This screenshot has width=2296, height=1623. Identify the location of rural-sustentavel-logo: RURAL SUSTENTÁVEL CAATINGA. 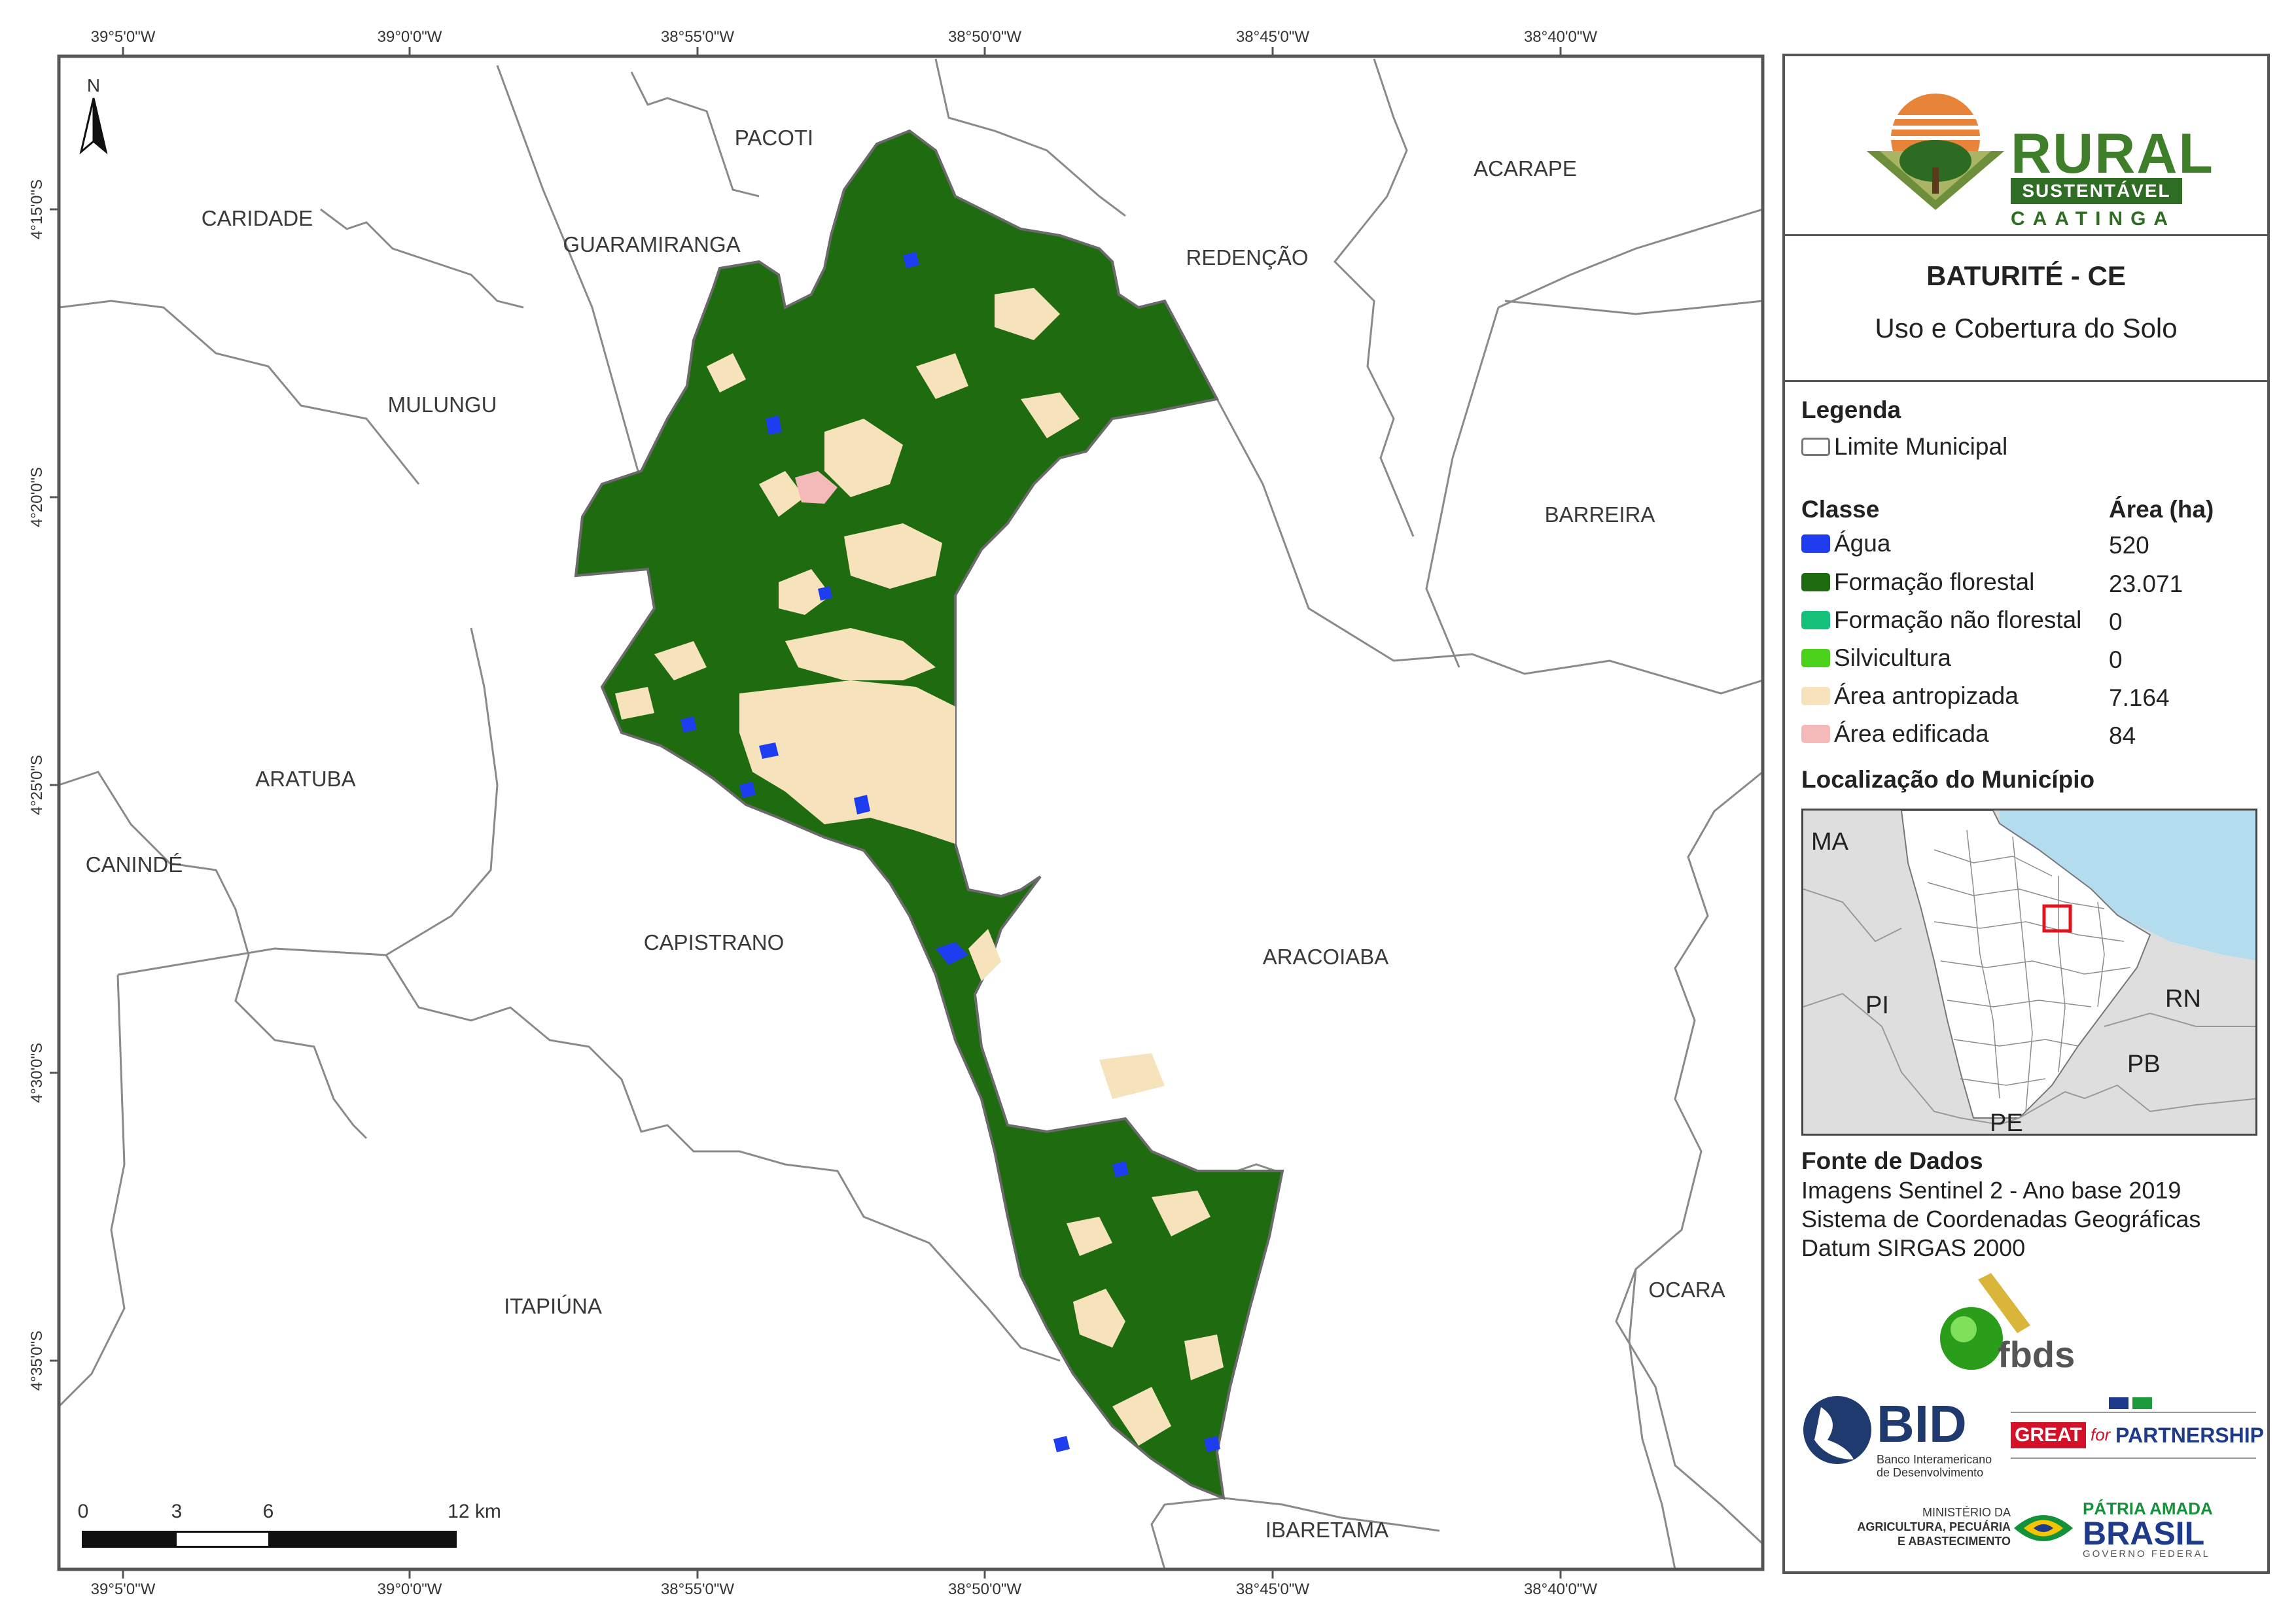
(2026, 161).